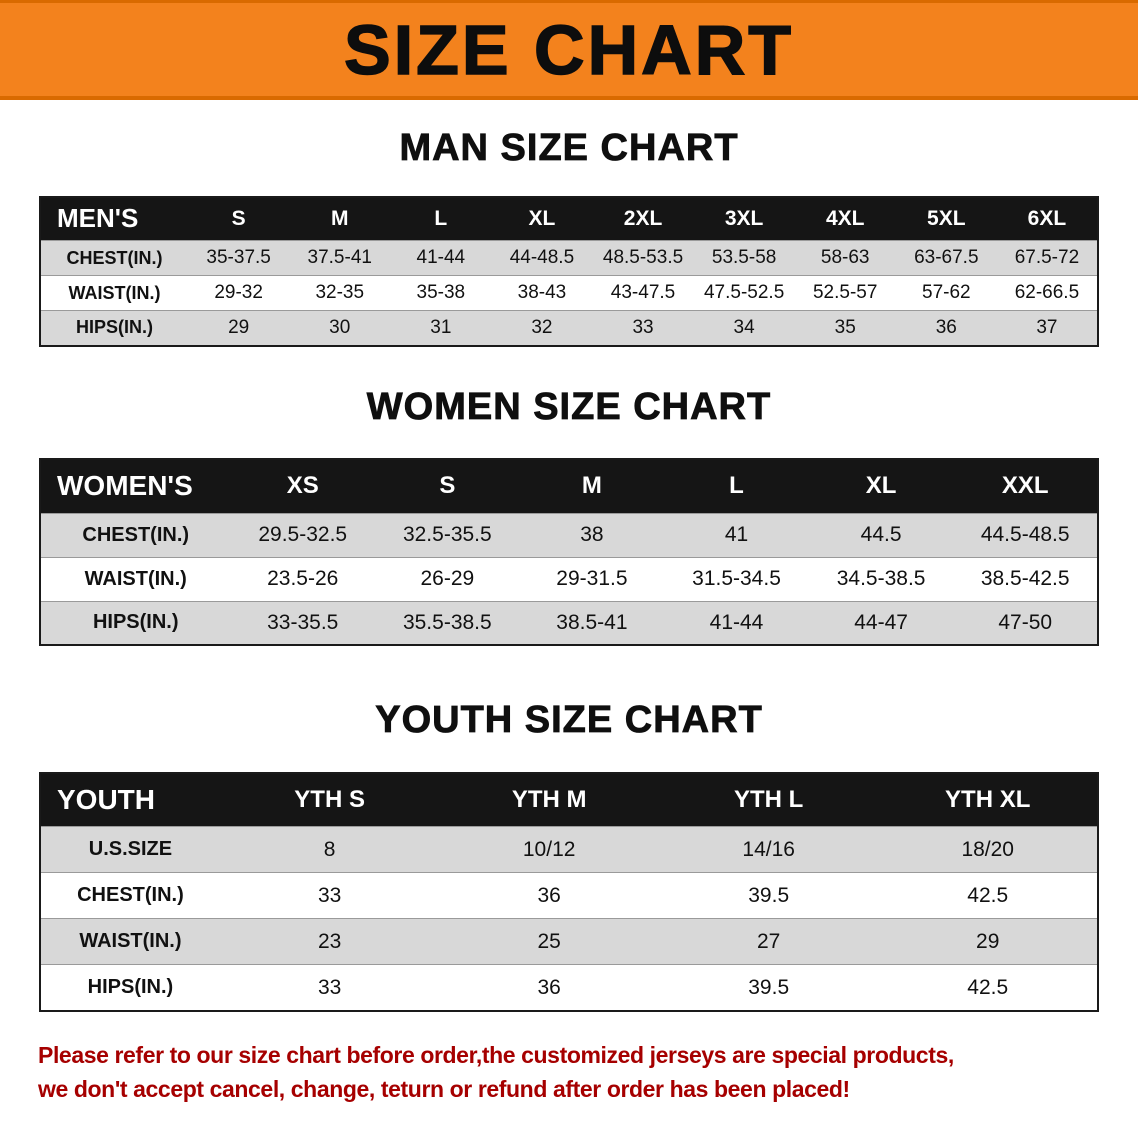  What do you see at coordinates (744, 258) in the screenshot?
I see `measurement-value-cell: 53.5-58` at bounding box center [744, 258].